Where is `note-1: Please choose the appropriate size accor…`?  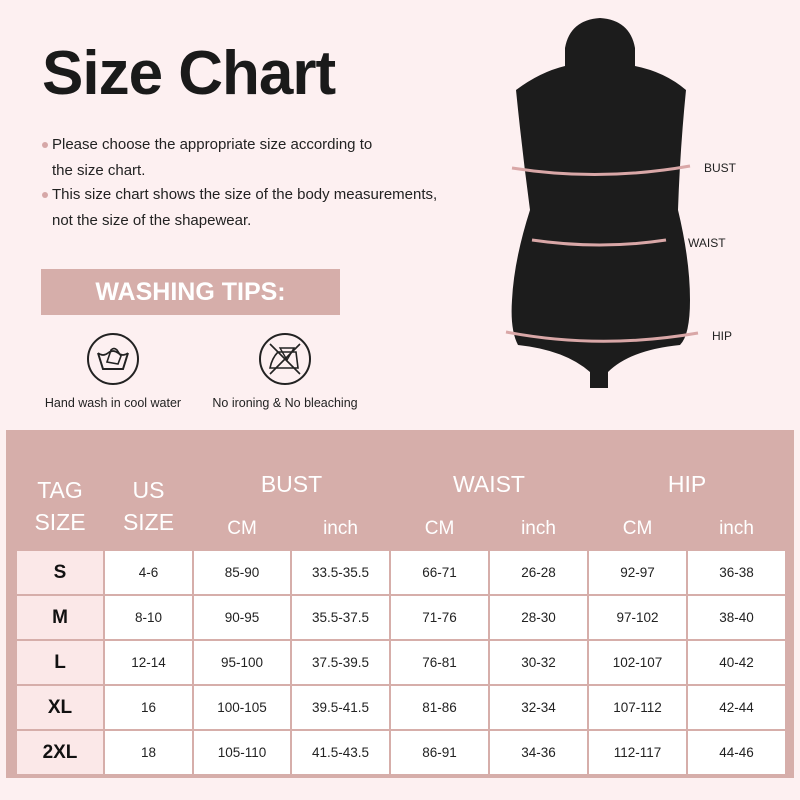 note-1: Please choose the appropriate size accor… is located at coordinates (207, 158).